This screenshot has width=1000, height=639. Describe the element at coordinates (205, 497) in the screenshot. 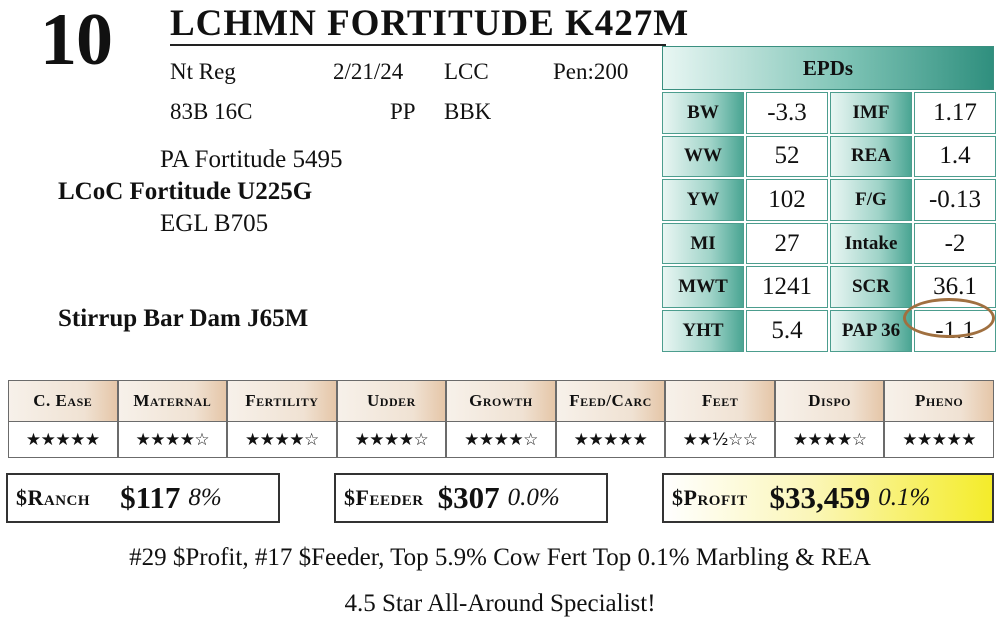

I see `ranch-index-percent: 8%` at that location.